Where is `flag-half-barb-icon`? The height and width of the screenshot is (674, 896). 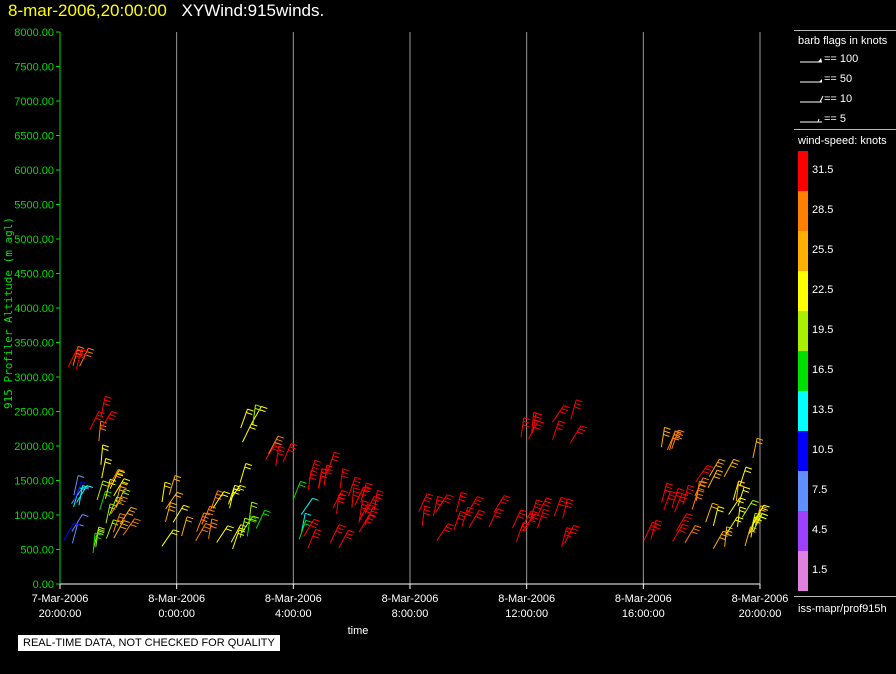
flag-half-barb-icon is located at coordinates (811, 120).